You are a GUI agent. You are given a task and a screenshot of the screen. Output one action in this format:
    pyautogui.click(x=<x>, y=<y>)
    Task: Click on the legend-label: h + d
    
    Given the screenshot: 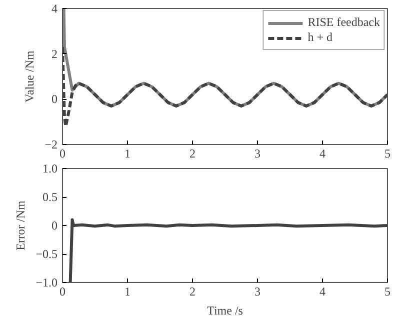 What is the action you would take?
    pyautogui.click(x=320, y=37)
    